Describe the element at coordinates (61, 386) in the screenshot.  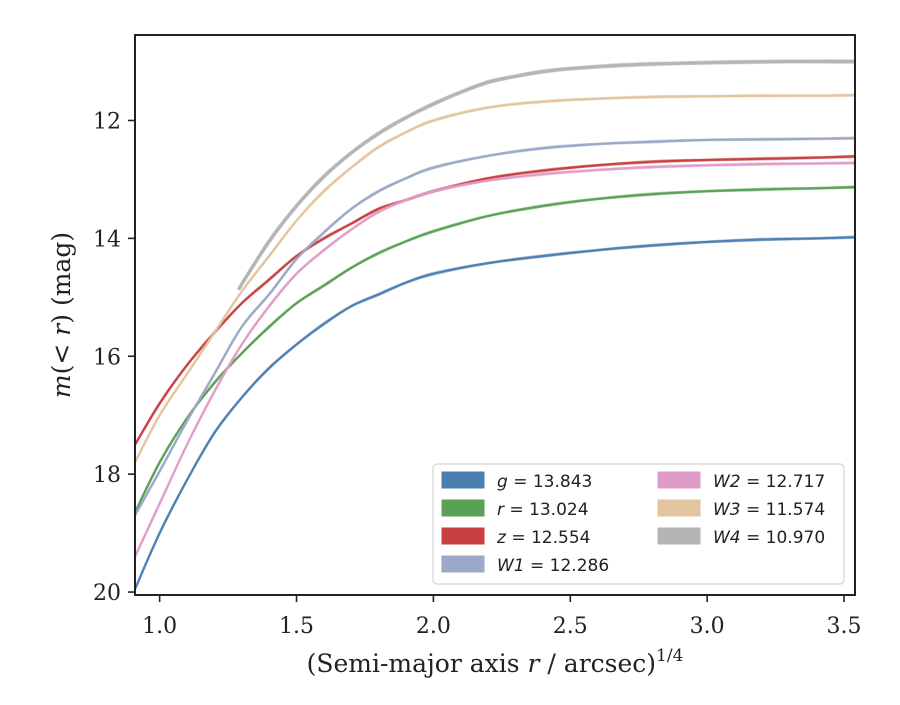
I see `y-axis-title-part-1: m` at that location.